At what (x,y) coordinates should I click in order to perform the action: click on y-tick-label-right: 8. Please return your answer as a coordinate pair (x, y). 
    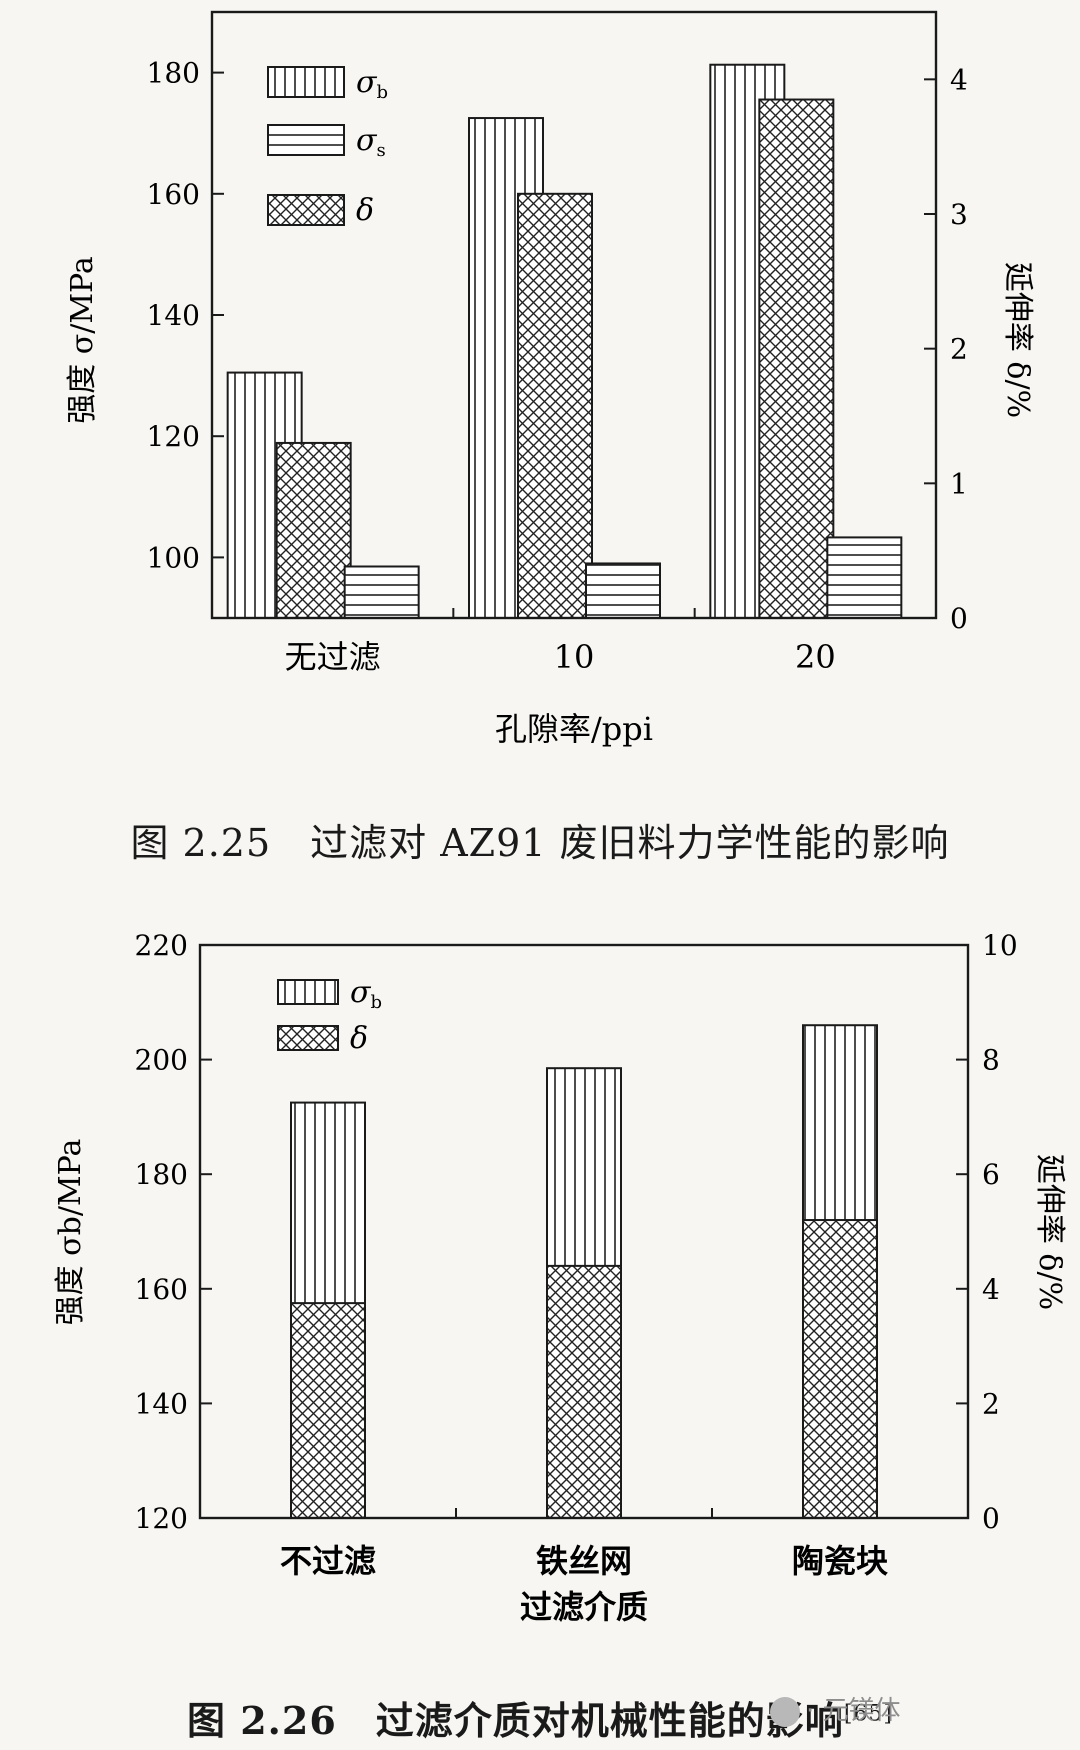
    Looking at the image, I should click on (991, 1060).